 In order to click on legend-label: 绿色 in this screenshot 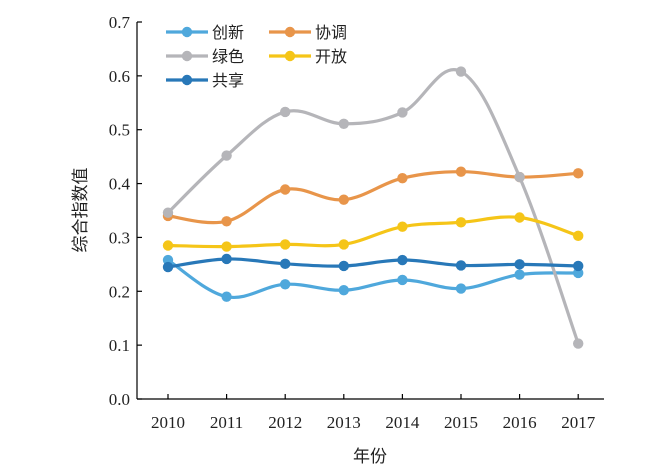, I will do `click(228, 56)`.